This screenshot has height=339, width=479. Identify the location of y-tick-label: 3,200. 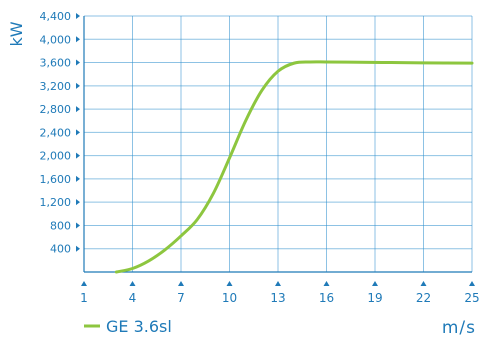
(56, 86).